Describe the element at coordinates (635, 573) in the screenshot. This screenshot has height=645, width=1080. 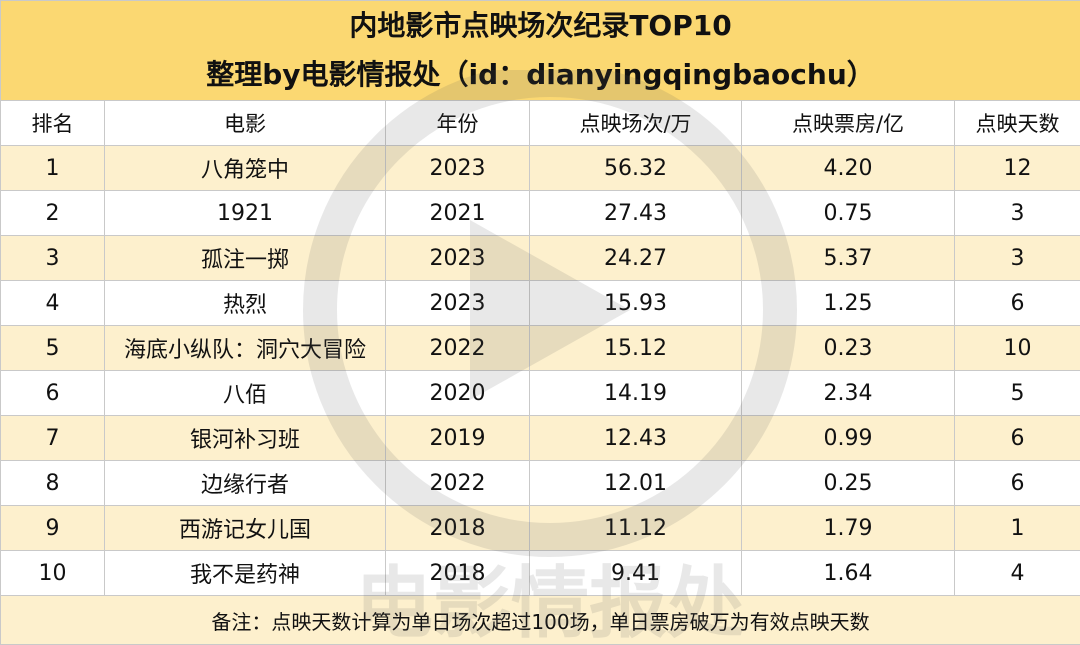
I see `cell-sessions: 9.41` at that location.